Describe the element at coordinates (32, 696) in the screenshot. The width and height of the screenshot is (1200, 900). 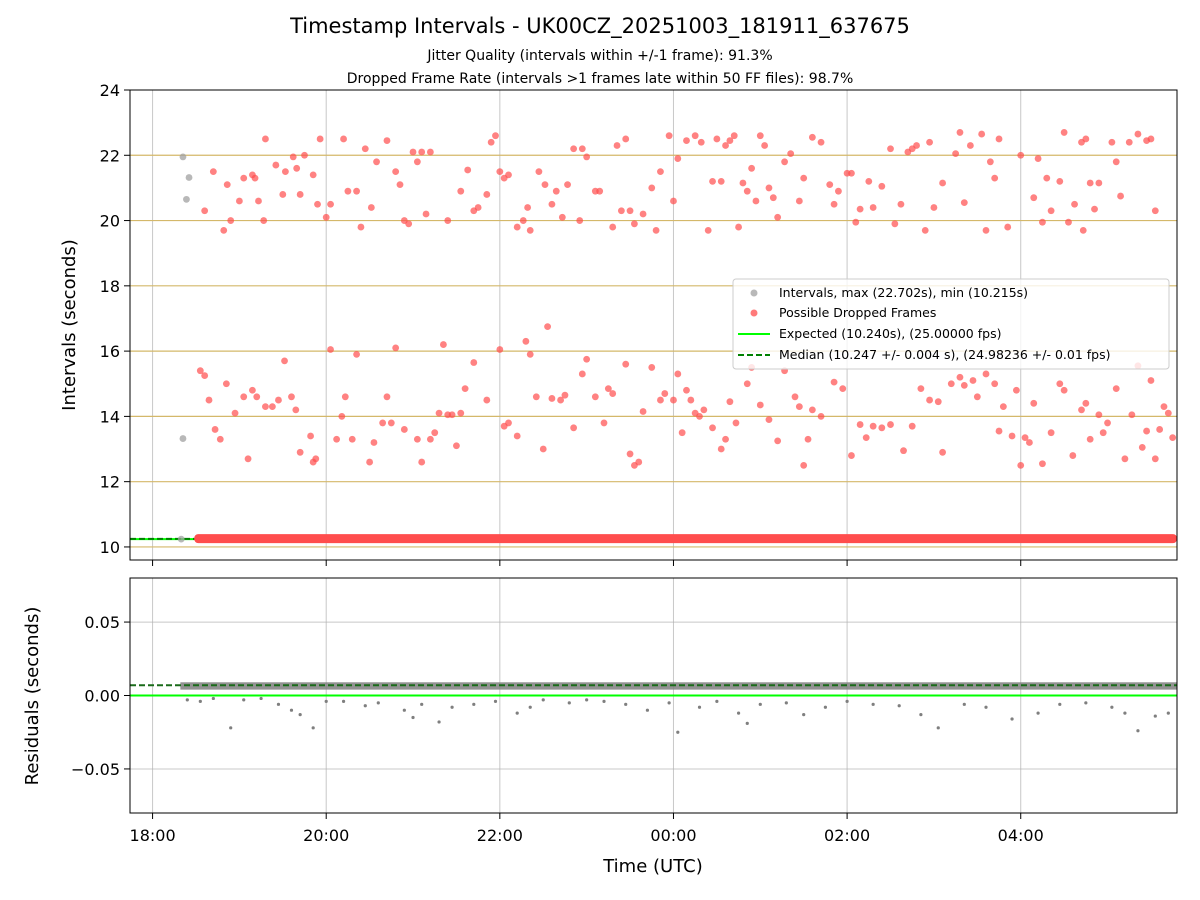
I see `residuals-y-axis-label: Residuals (seconds)` at that location.